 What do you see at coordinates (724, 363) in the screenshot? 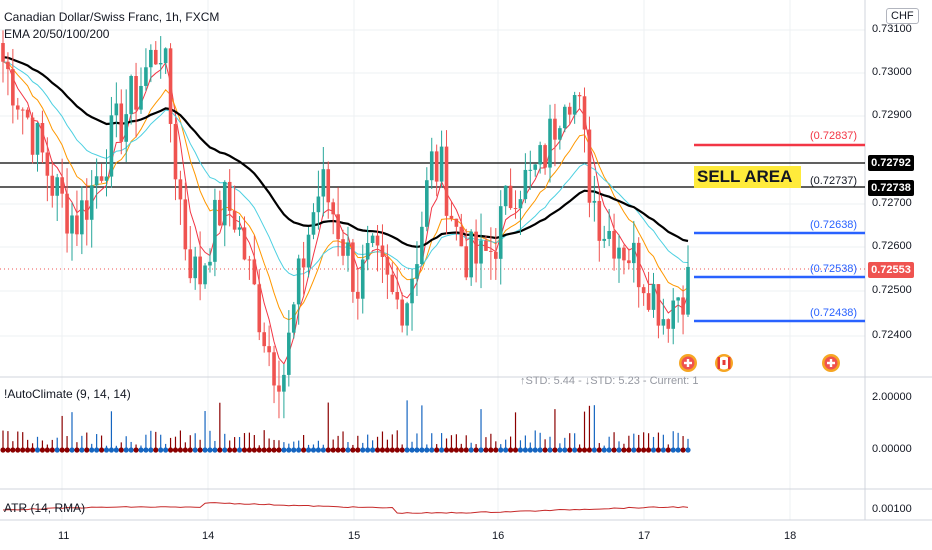
I see `canada-flag-icon` at bounding box center [724, 363].